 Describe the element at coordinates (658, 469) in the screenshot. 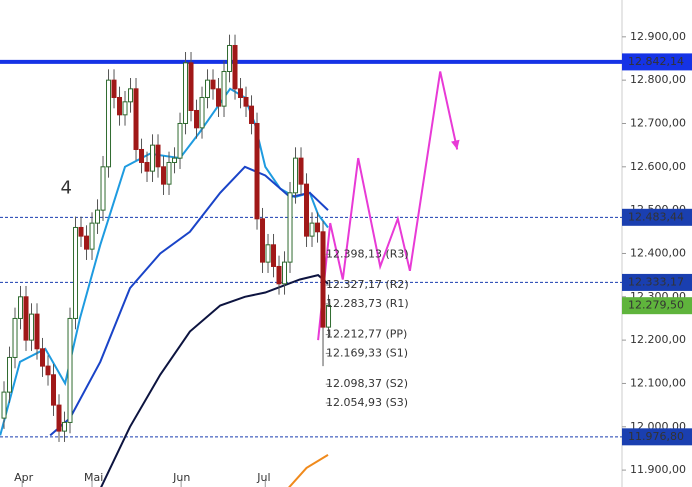

I see `y-tick-label: 11.900,00` at that location.